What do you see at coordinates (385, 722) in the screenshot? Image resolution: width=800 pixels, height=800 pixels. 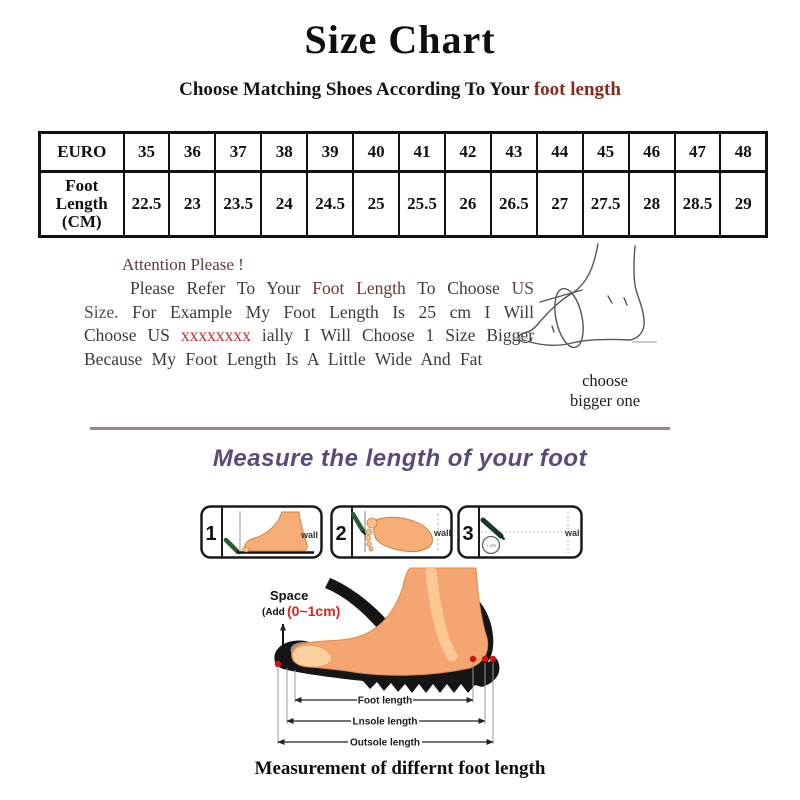 I see `insole-length-arrow-label: Lnsole length` at bounding box center [385, 722].